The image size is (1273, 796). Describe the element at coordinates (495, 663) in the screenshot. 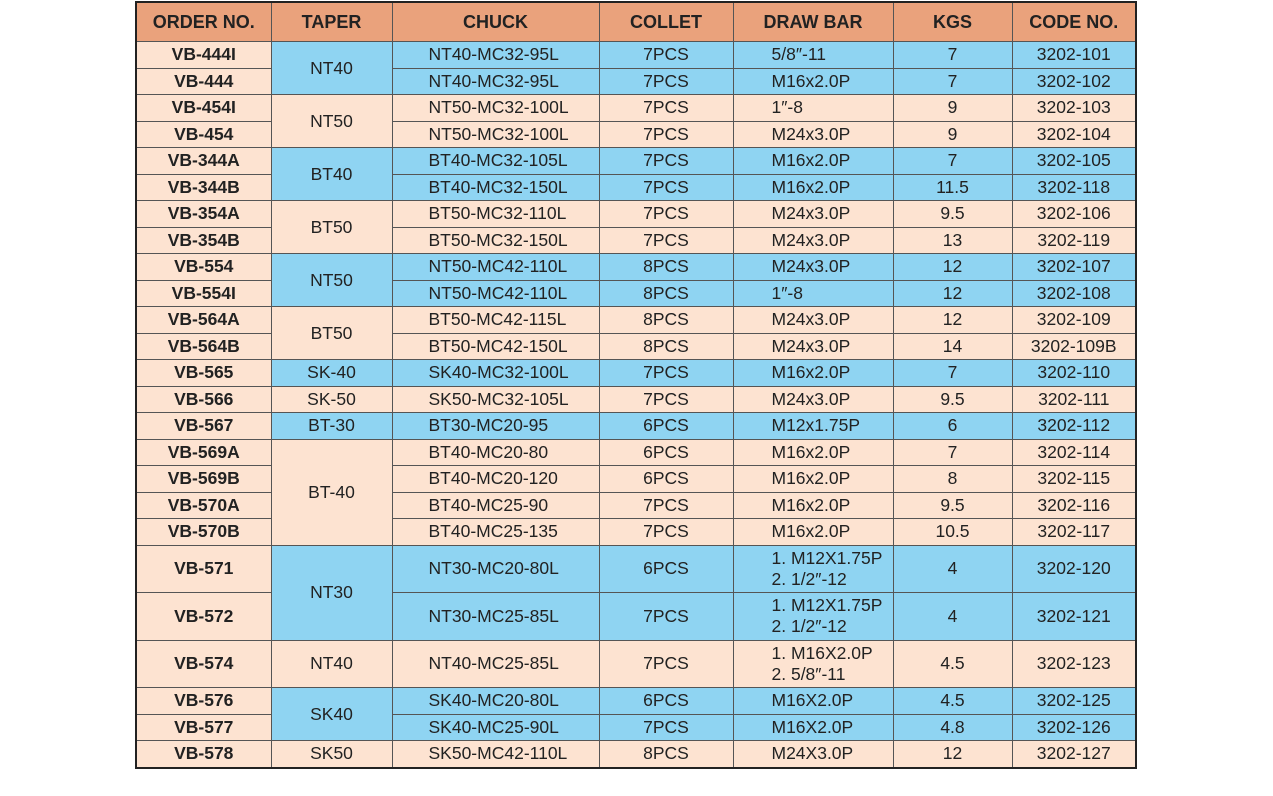

I see `chuck: NT40-MC25-85L` at that location.